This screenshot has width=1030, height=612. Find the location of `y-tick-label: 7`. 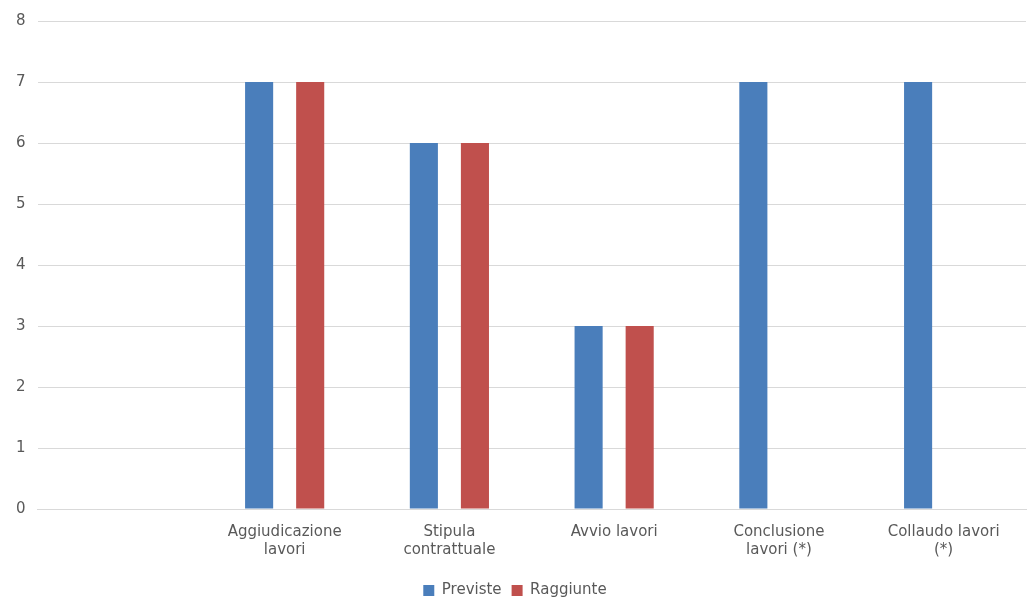

y-tick-label: 7 is located at coordinates (21, 80).